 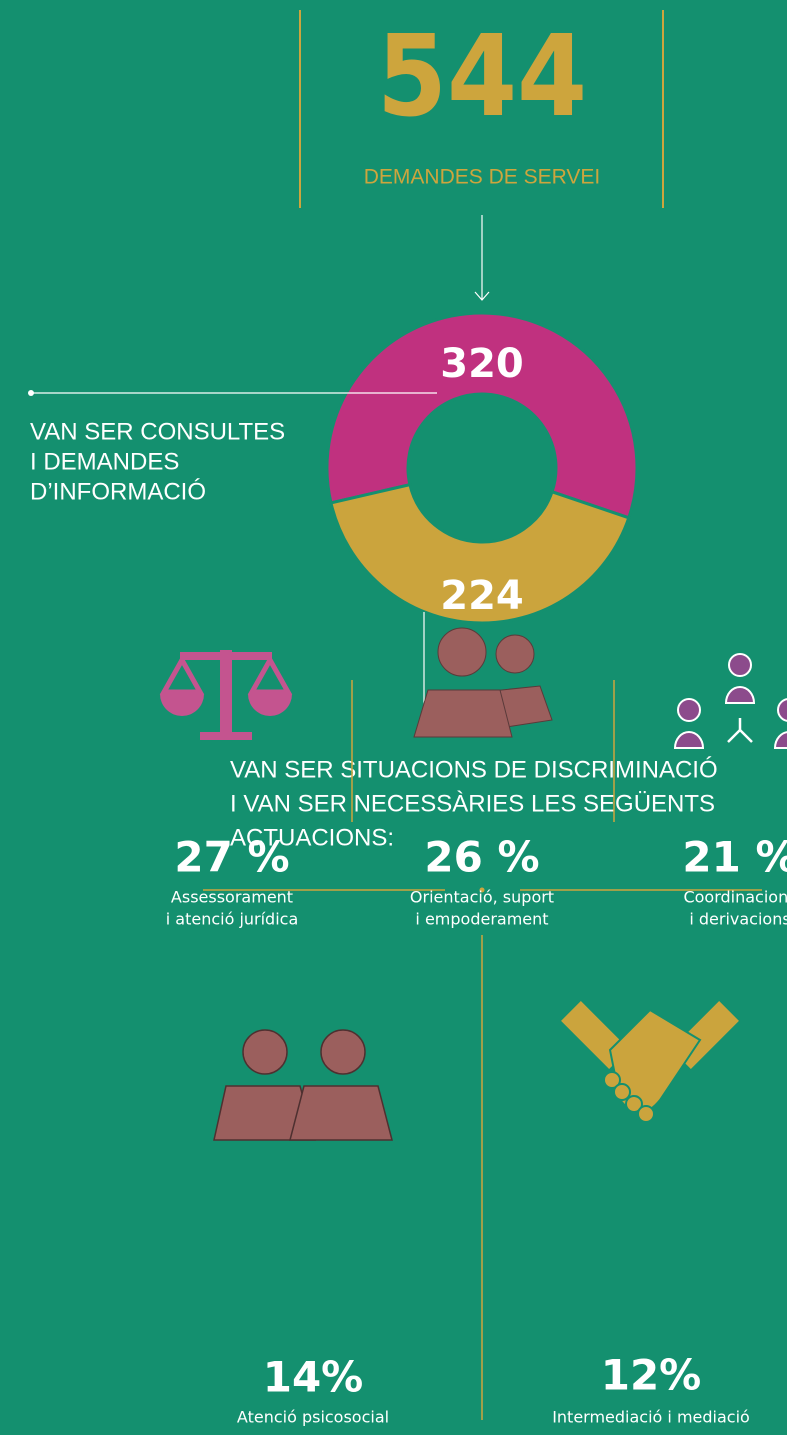 I want to click on description: Intermediació i mediació, so click(x=651, y=1417).